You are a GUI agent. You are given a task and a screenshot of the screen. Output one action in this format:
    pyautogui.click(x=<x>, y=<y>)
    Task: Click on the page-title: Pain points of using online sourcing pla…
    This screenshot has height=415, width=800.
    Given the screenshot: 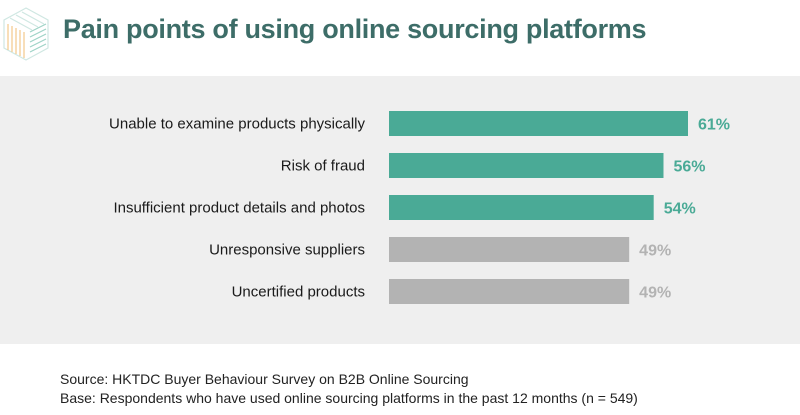 What is the action you would take?
    pyautogui.click(x=355, y=29)
    